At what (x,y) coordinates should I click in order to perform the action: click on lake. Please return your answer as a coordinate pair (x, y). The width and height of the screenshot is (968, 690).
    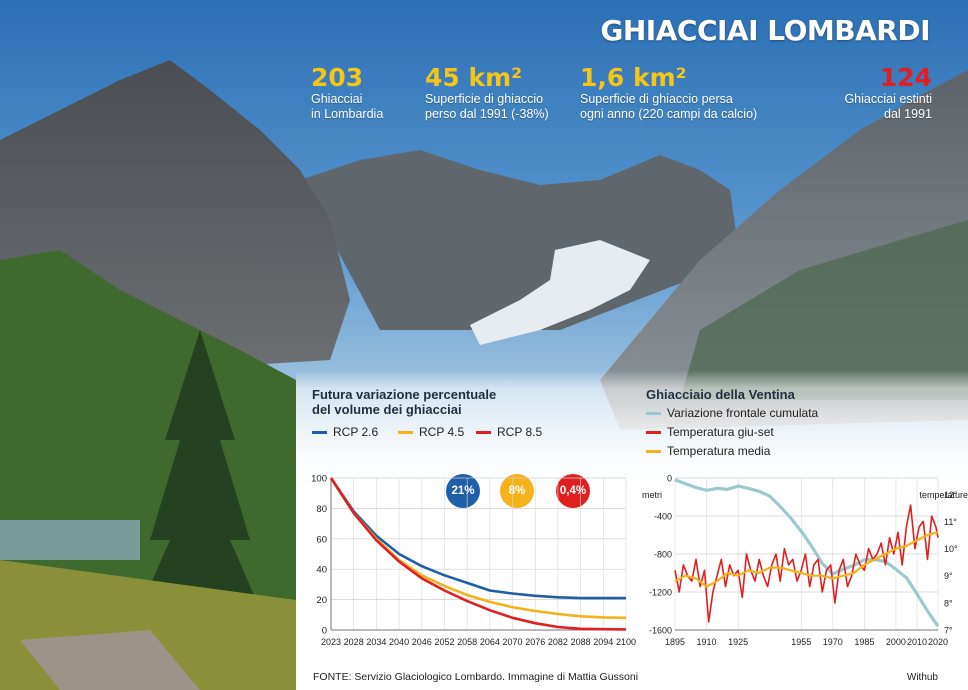
    Looking at the image, I should click on (70, 540).